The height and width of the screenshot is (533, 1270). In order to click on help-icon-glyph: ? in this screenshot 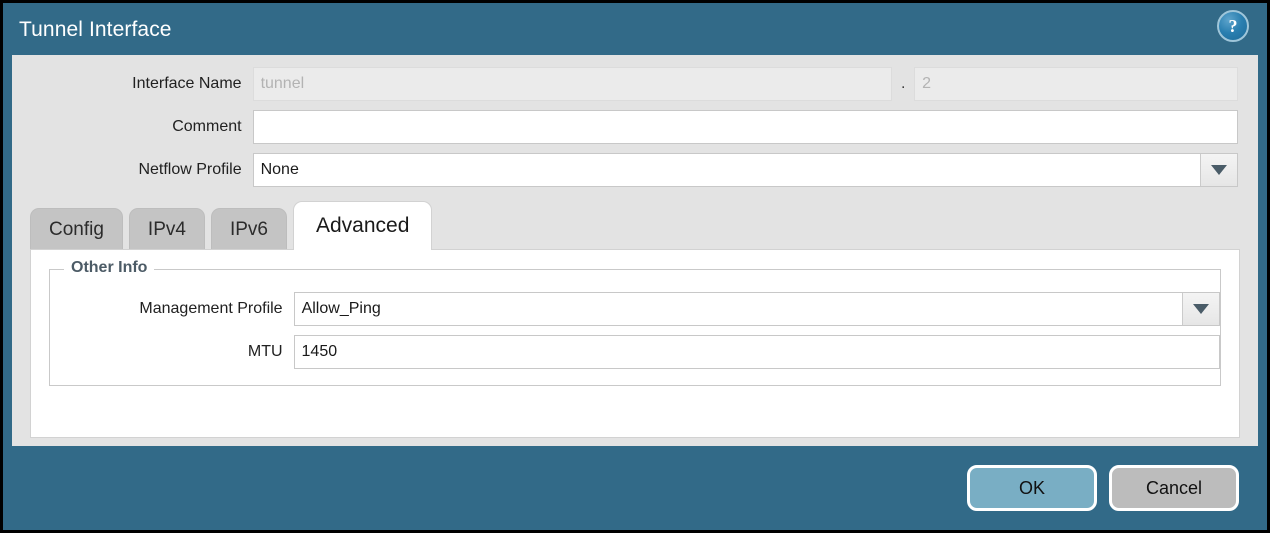, I will do `click(1233, 25)`.